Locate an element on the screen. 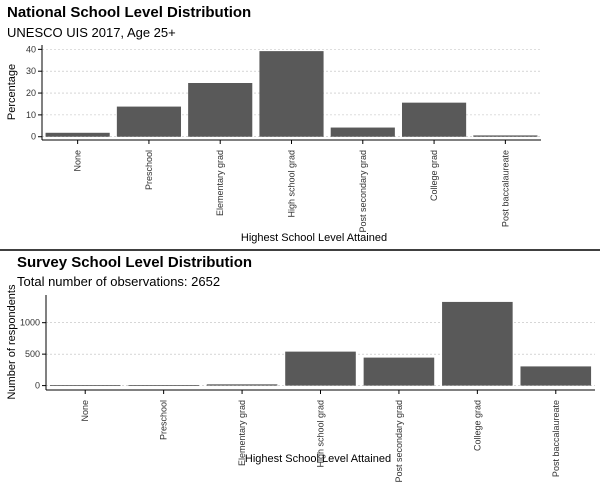 The height and width of the screenshot is (500, 600). chart-subtitle: Total number of observations: 2652 is located at coordinates (118, 281).